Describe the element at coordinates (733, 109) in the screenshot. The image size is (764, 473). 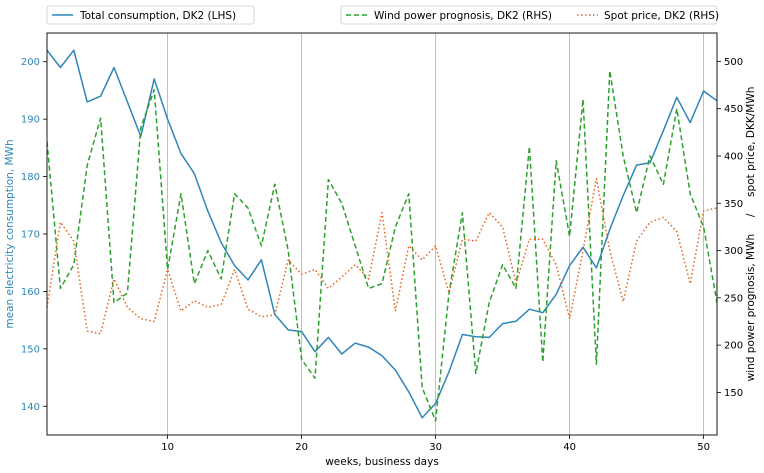
I see `y-right-tick-label-450: 450` at that location.